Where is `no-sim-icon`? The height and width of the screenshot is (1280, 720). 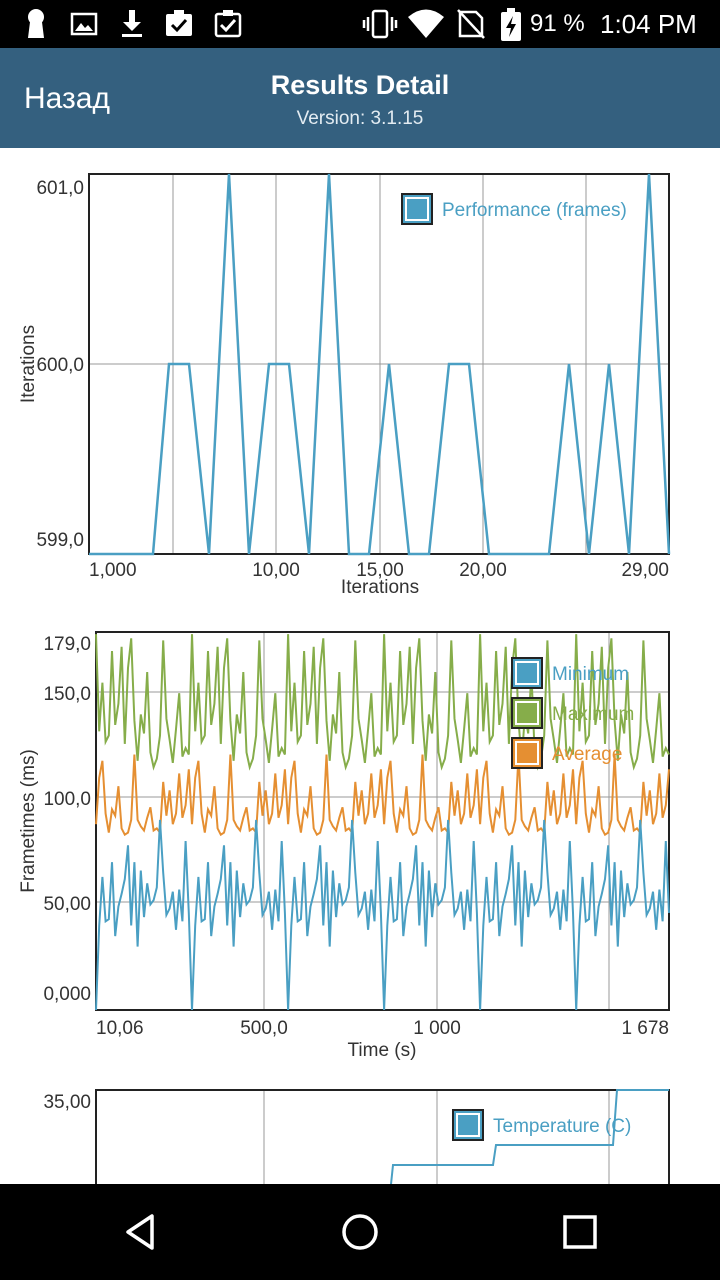
no-sim-icon is located at coordinates (471, 24).